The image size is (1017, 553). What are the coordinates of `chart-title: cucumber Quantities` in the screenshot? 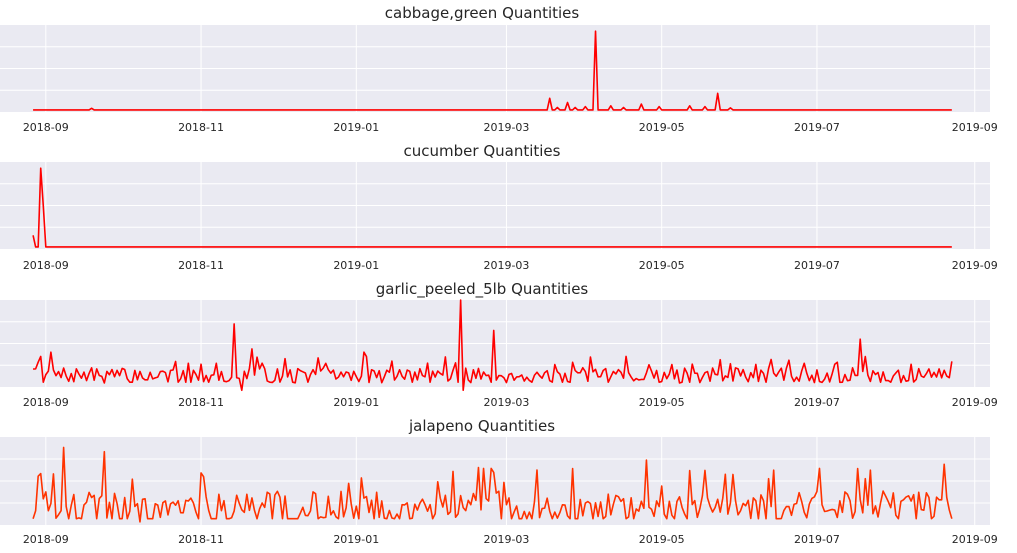 It's located at (482, 151).